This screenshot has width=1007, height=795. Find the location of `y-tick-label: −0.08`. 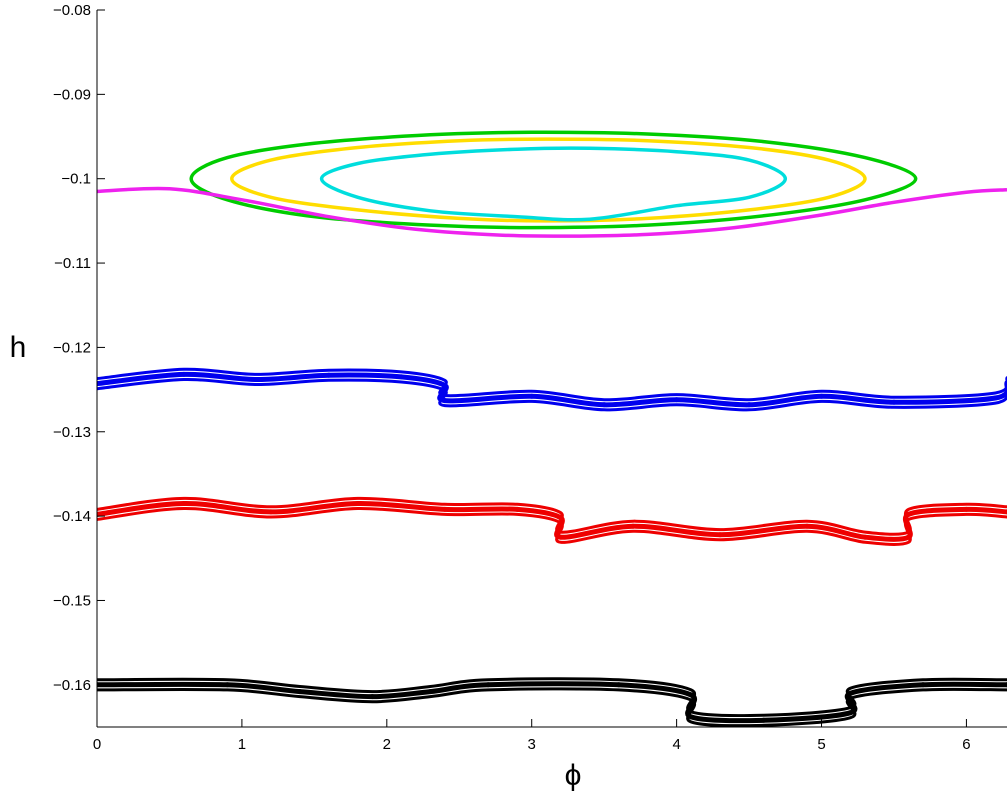

y-tick-label: −0.08 is located at coordinates (72, 10).